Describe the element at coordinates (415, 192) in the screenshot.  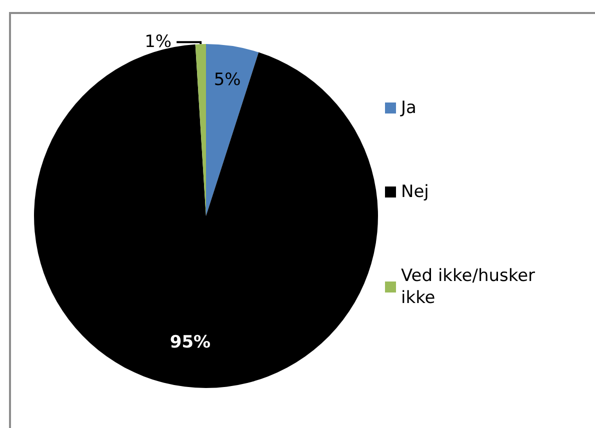
I see `legend-label: Nej` at that location.